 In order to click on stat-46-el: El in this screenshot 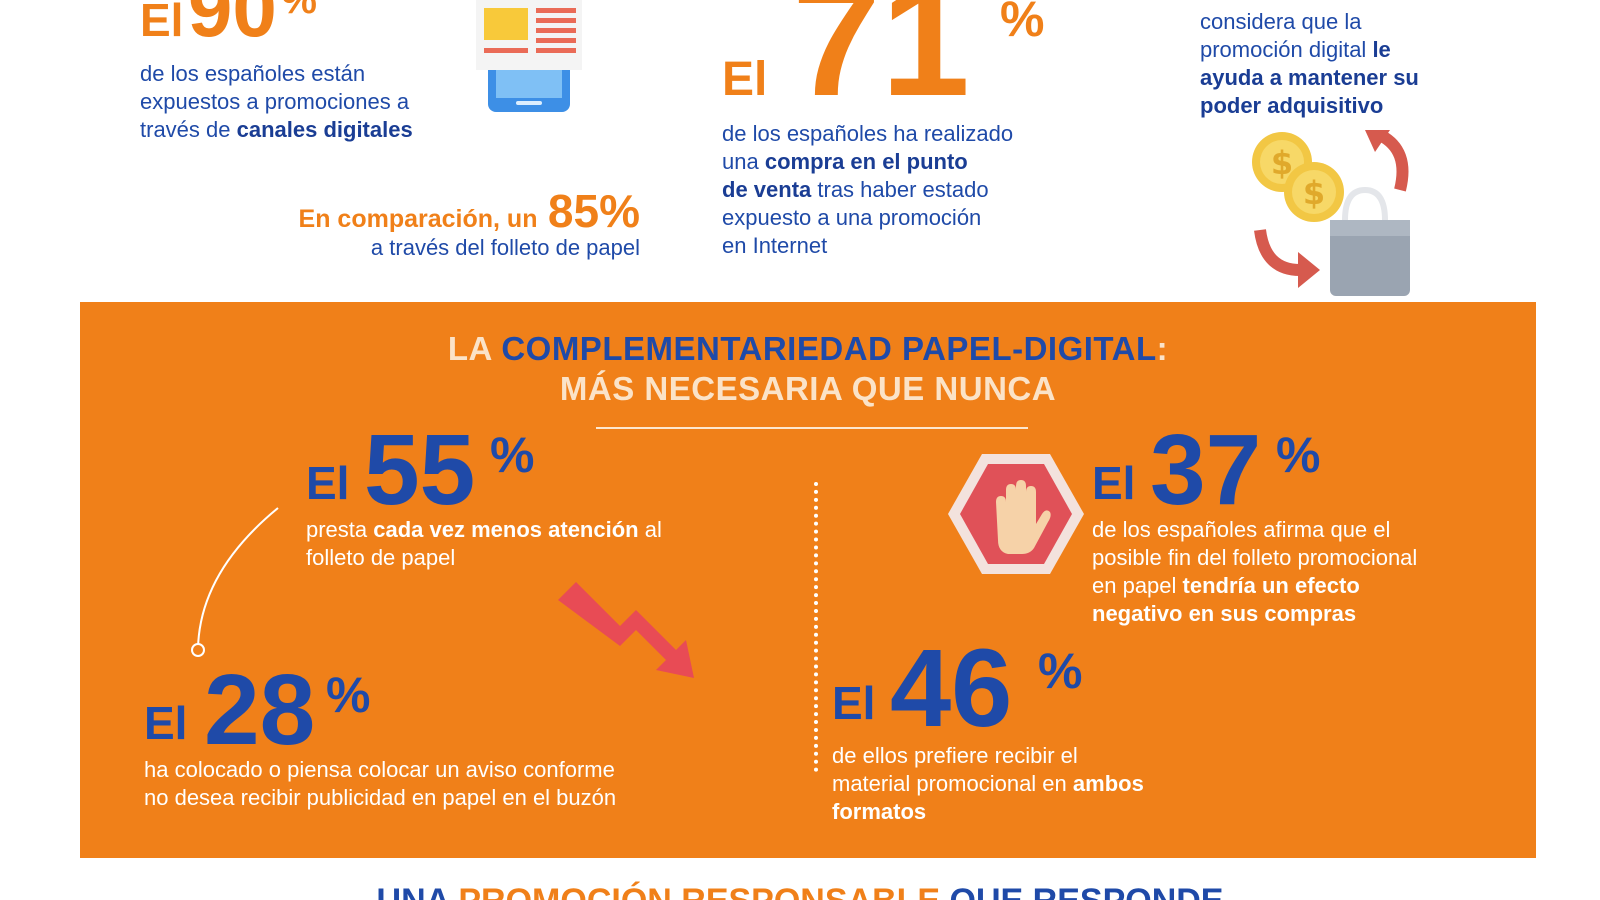, I will do `click(854, 703)`.